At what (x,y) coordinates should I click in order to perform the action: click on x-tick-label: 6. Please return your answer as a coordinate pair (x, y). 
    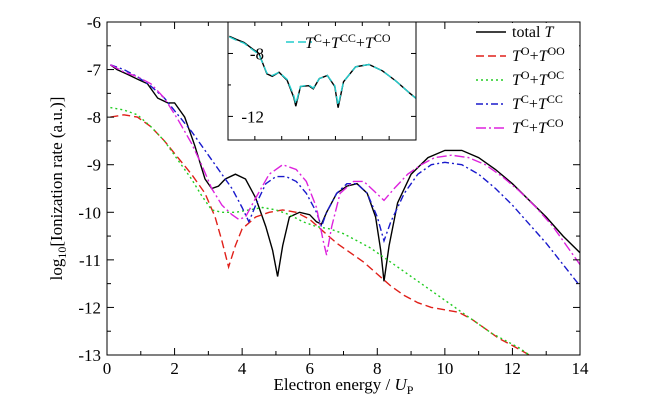
    Looking at the image, I should click on (309, 368).